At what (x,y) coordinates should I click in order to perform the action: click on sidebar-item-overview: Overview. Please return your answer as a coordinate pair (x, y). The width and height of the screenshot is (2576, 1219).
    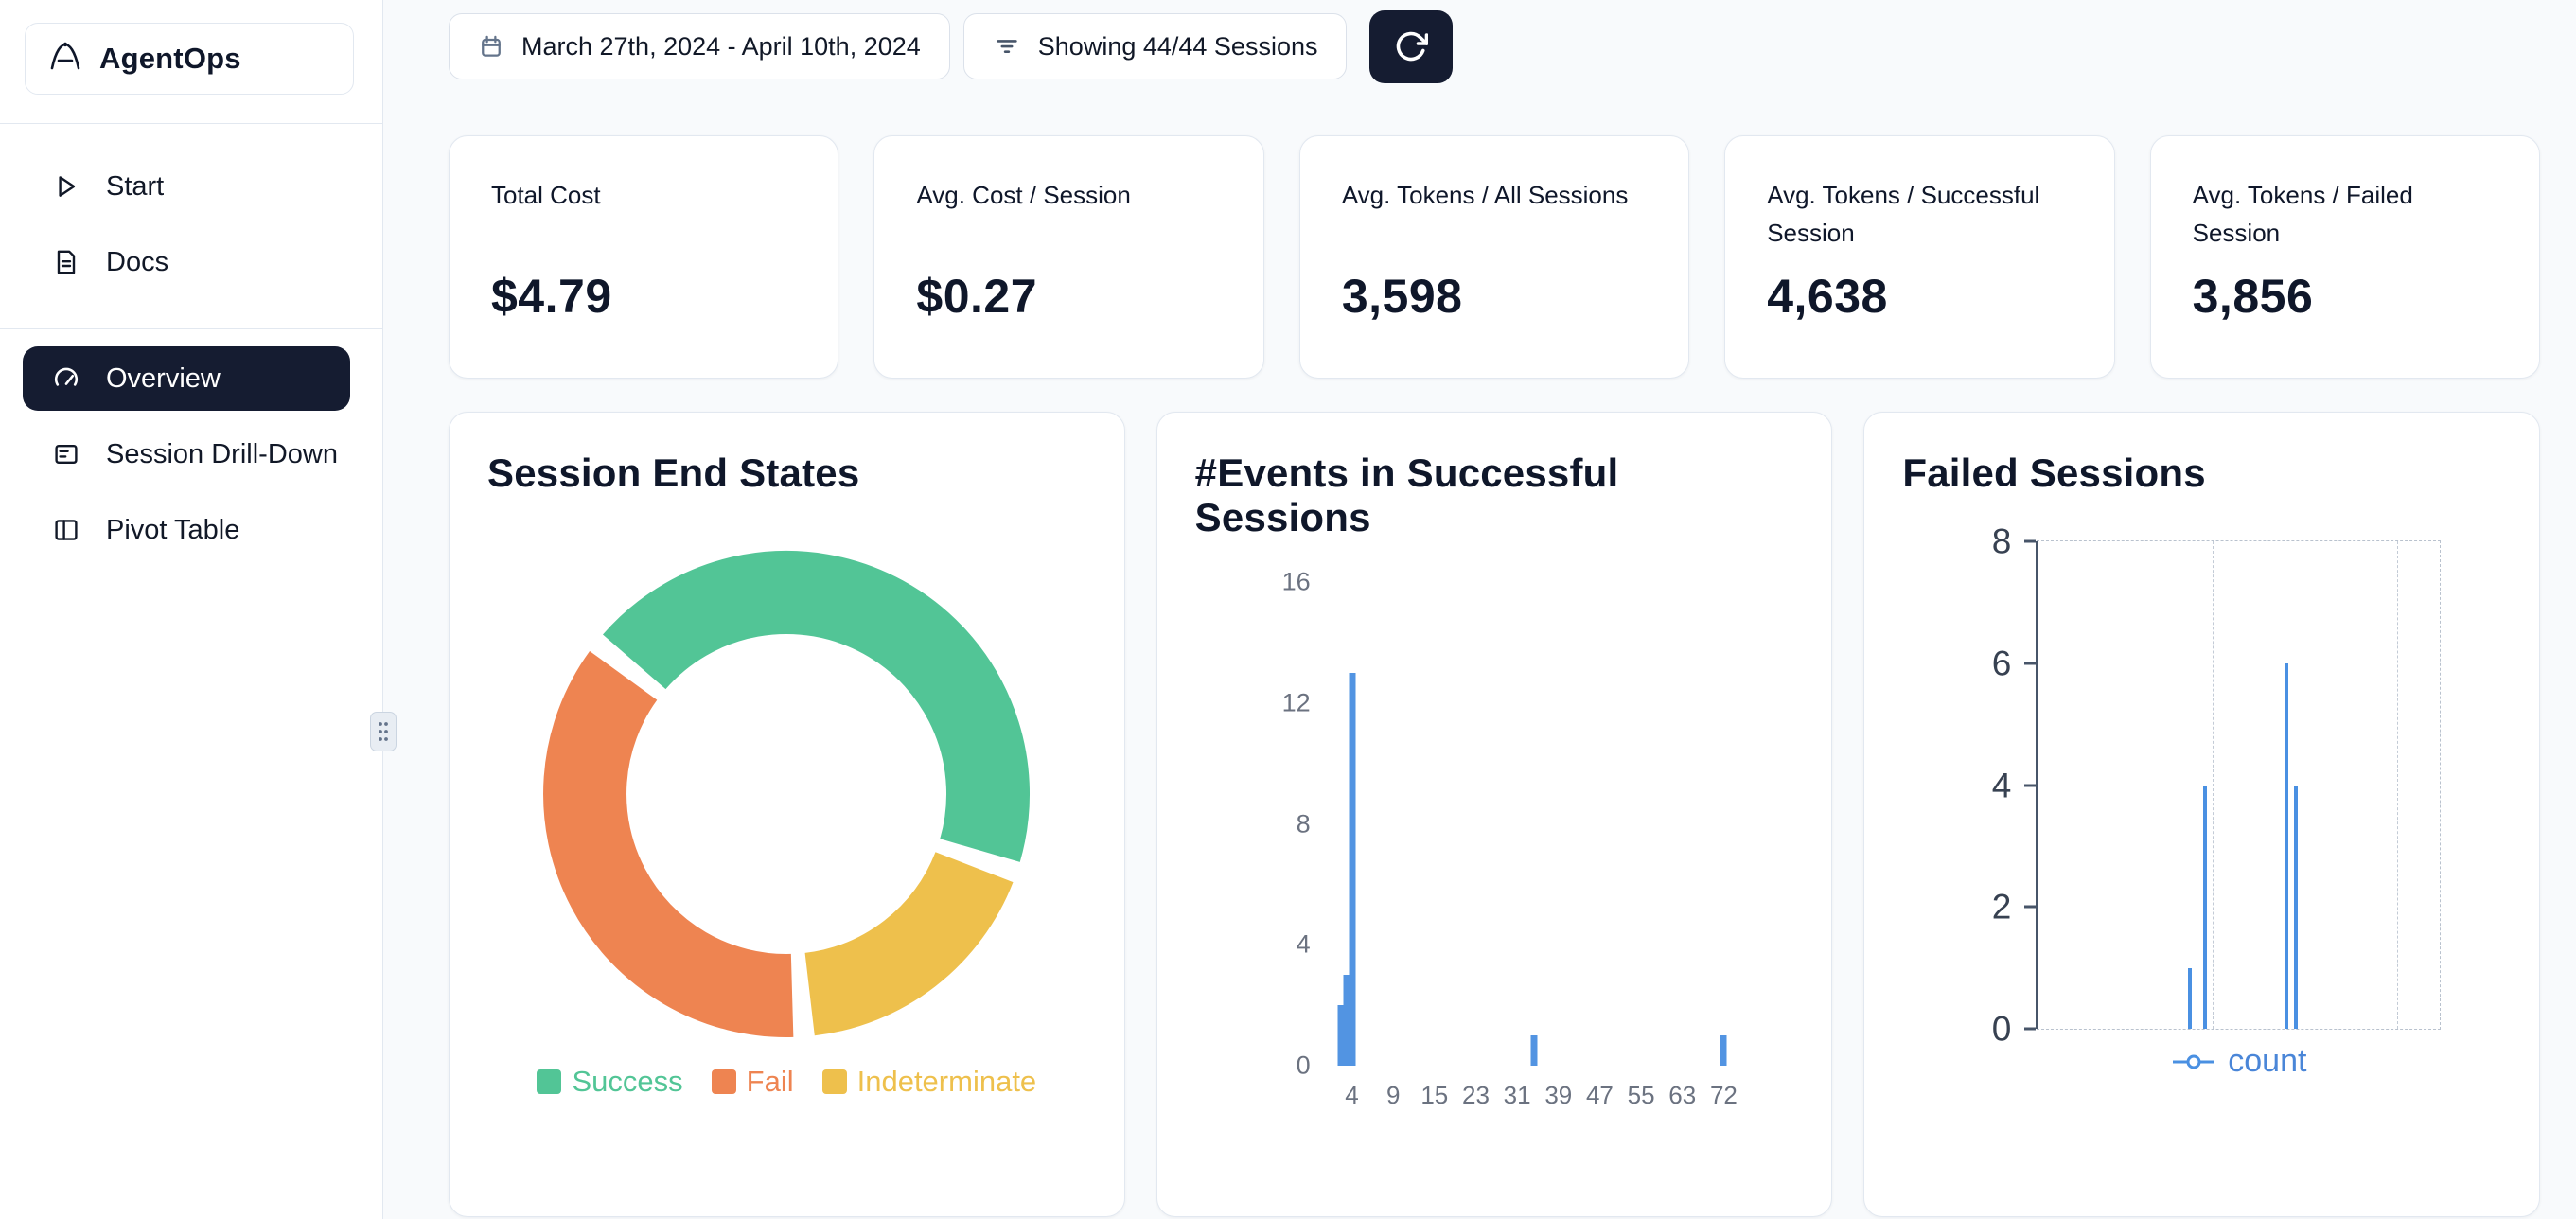
    Looking at the image, I should click on (186, 378).